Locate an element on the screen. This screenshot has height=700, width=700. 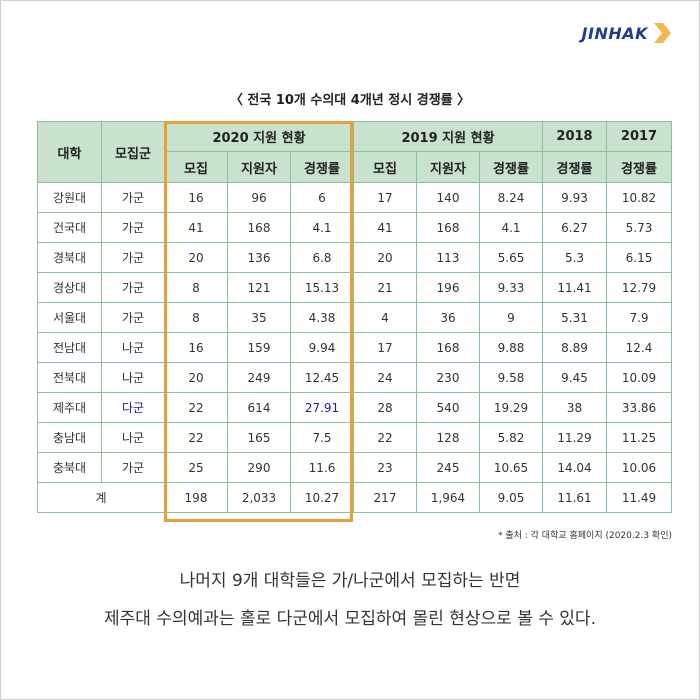
caption-line-2: 제주대 수의예과는 홀로 다군에서 모집하여 몰린 현상으로 볼 수 있다. is located at coordinates (350, 619).